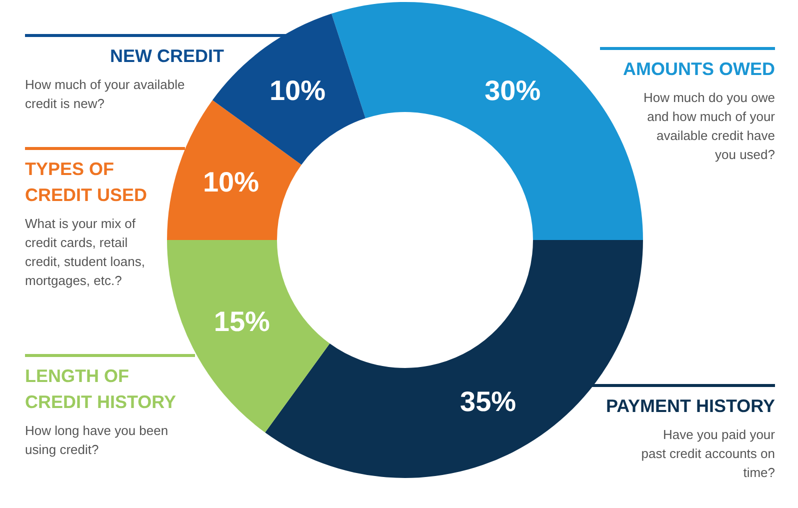 This screenshot has height=508, width=798. What do you see at coordinates (707, 454) in the screenshot?
I see `text: Have you paid your past credit accounts on time?` at bounding box center [707, 454].